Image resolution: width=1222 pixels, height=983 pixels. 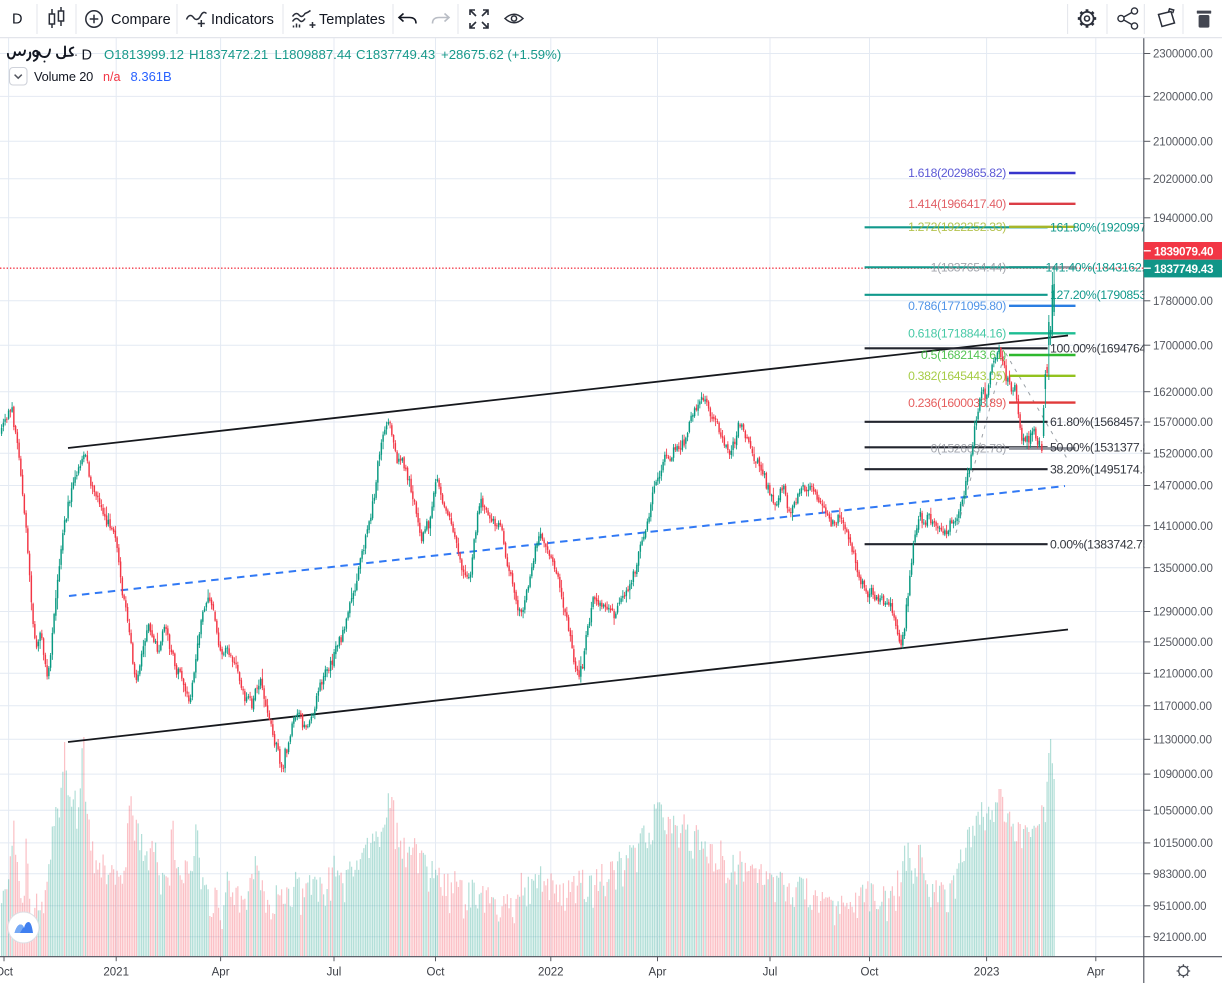 I want to click on svg-text: 1290000.00, so click(x=1183, y=613).